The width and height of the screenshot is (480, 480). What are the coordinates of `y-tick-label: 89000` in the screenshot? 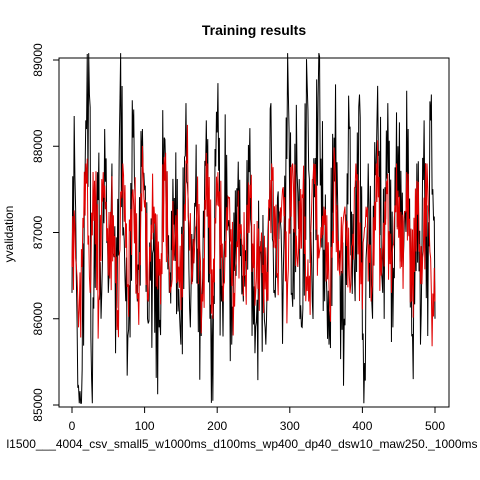 It's located at (38, 60).